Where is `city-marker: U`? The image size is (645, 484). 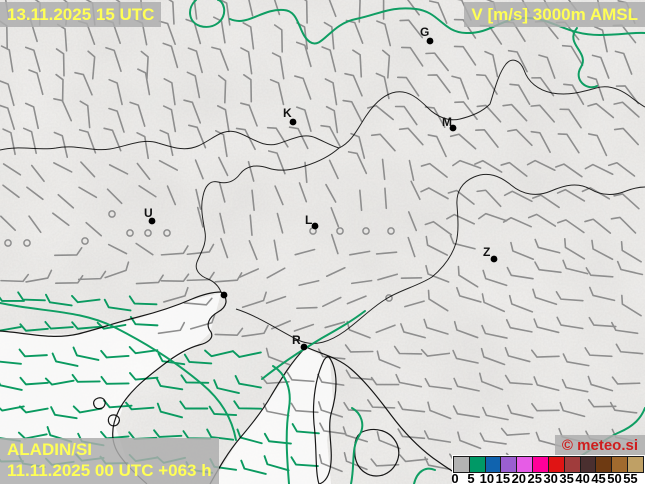 city-marker: U is located at coordinates (150, 215).